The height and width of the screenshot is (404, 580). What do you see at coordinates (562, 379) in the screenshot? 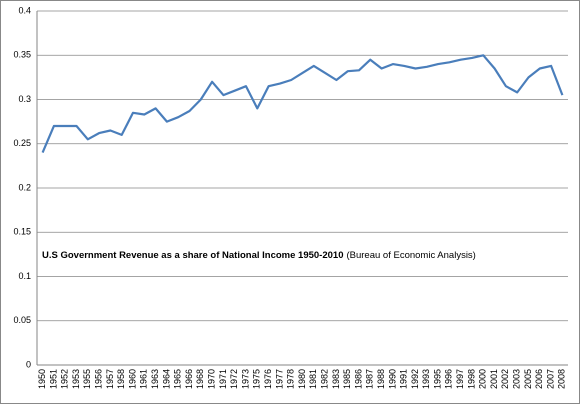
I see `x-tick-label: 2008` at bounding box center [562, 379].